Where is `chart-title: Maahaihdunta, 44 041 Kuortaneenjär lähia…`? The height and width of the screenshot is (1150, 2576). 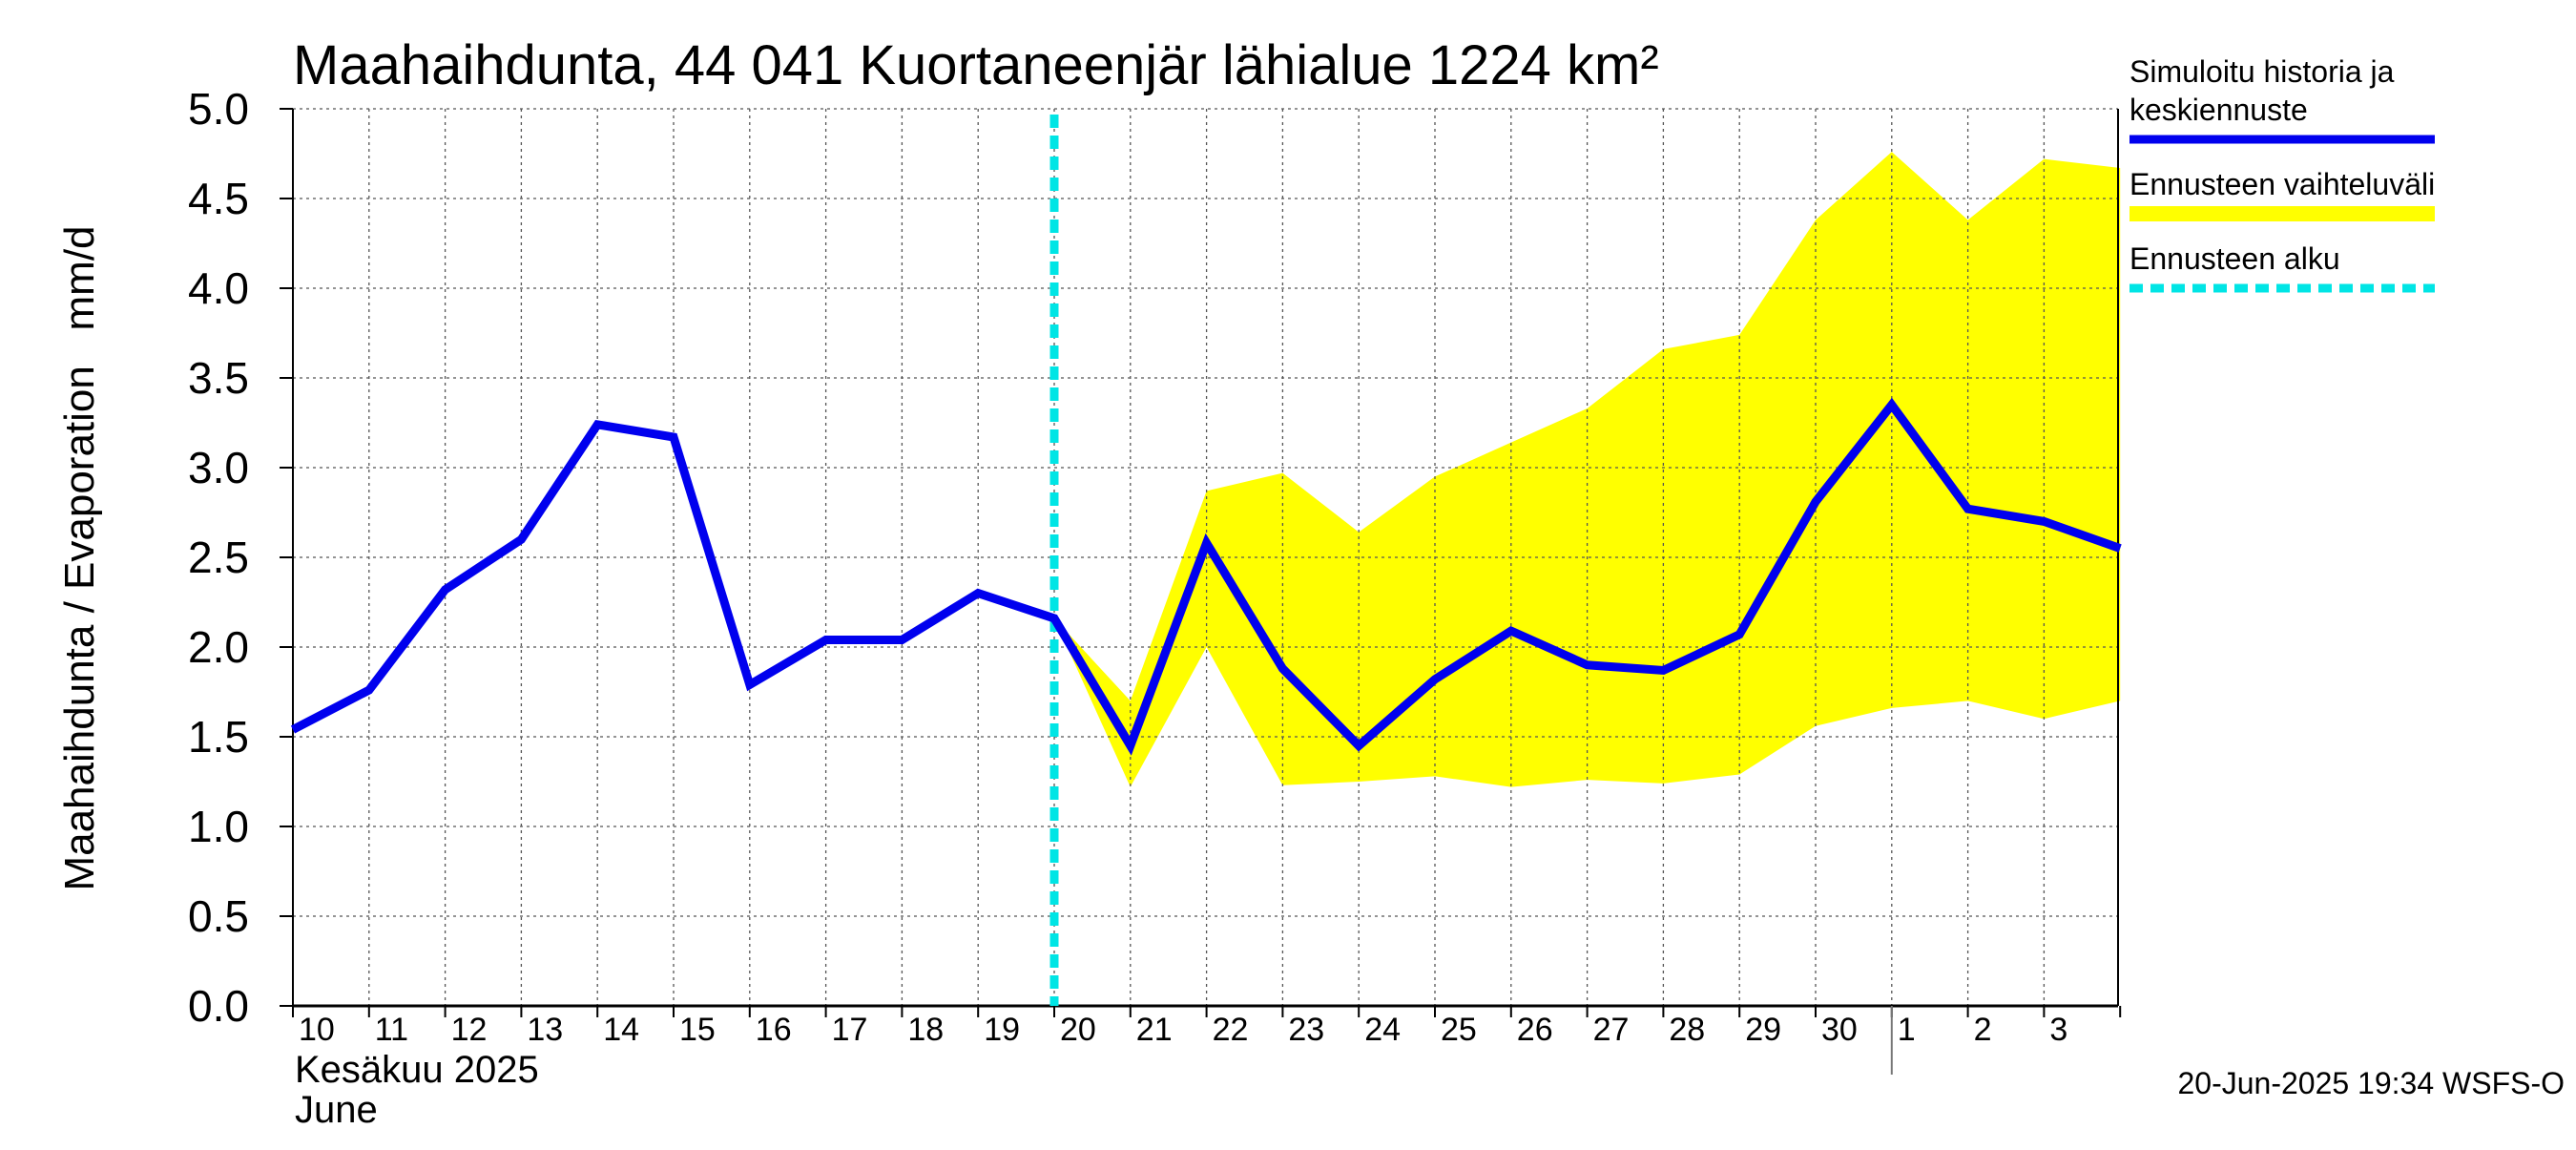
chart-title: Maahaihdunta, 44 041 Kuortaneenjär lähia… is located at coordinates (976, 65).